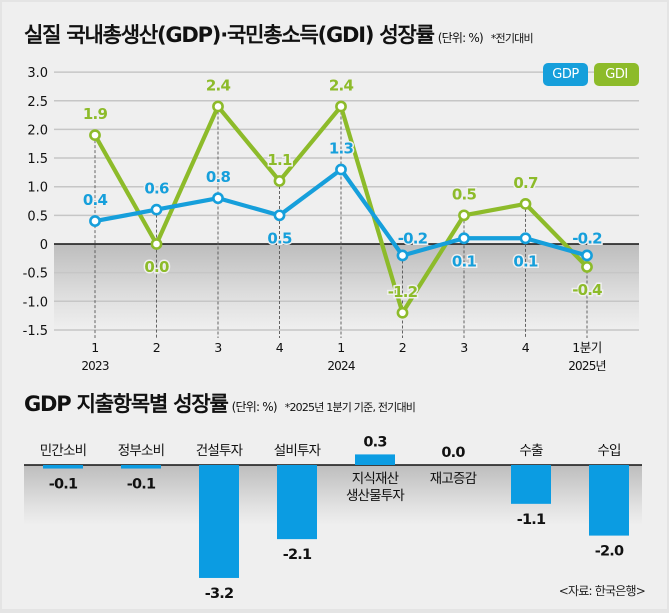 The width and height of the screenshot is (669, 613). I want to click on y-tick-label: 2.0, so click(37, 130).